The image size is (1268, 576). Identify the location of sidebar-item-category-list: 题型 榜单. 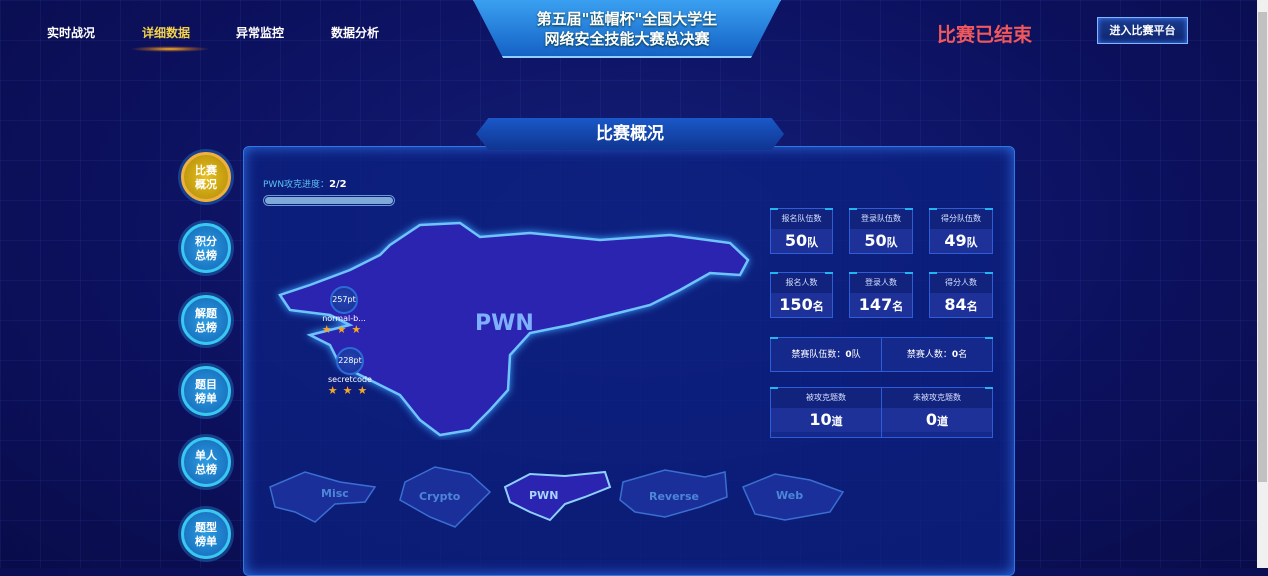
(206, 534).